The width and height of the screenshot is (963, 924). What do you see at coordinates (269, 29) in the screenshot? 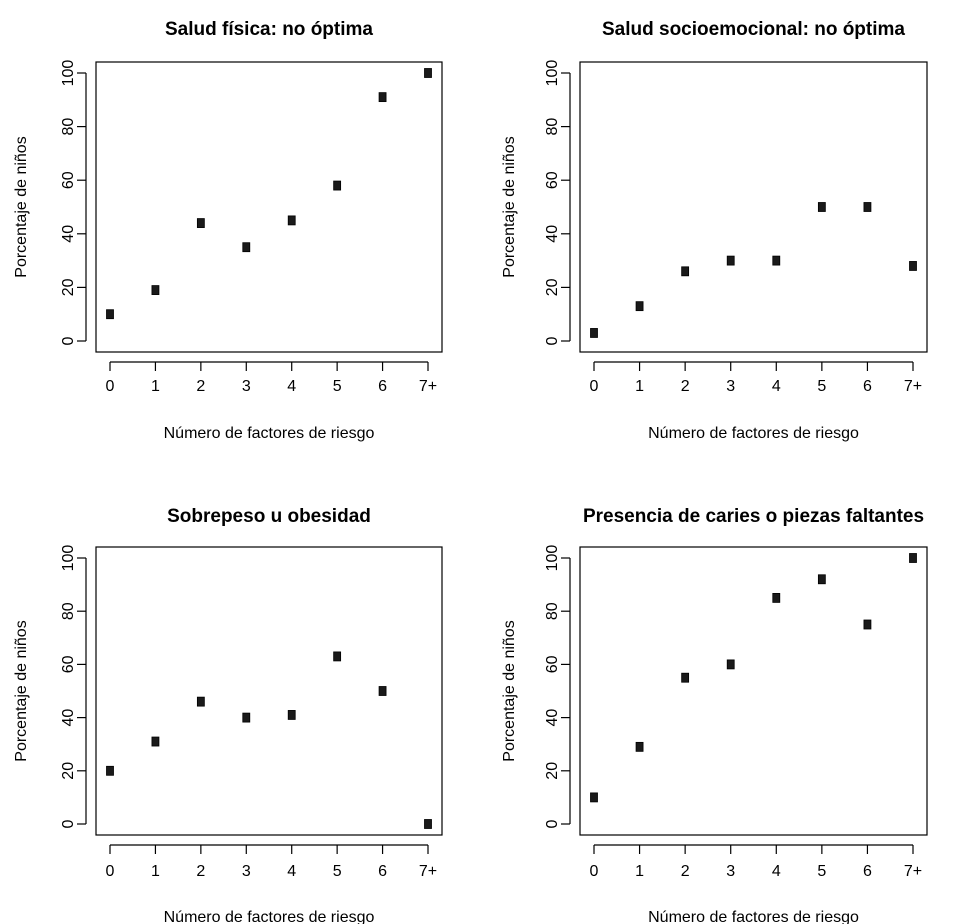
I see `chart-title: Salud física: no óptima` at bounding box center [269, 29].